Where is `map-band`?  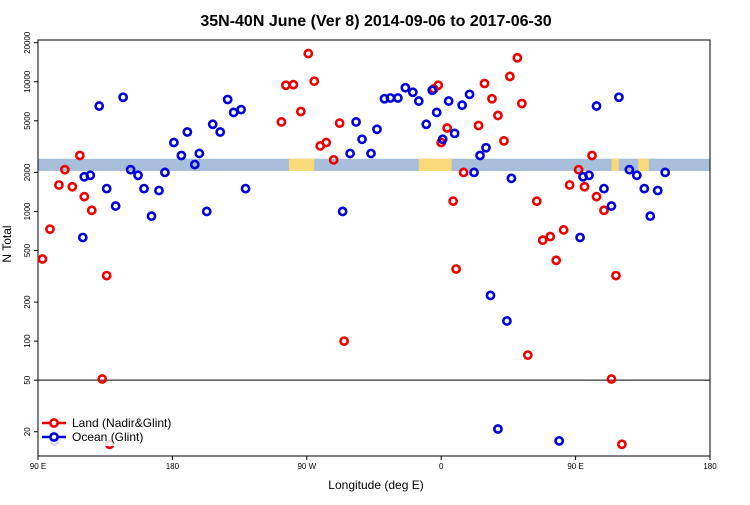 map-band is located at coordinates (374, 165).